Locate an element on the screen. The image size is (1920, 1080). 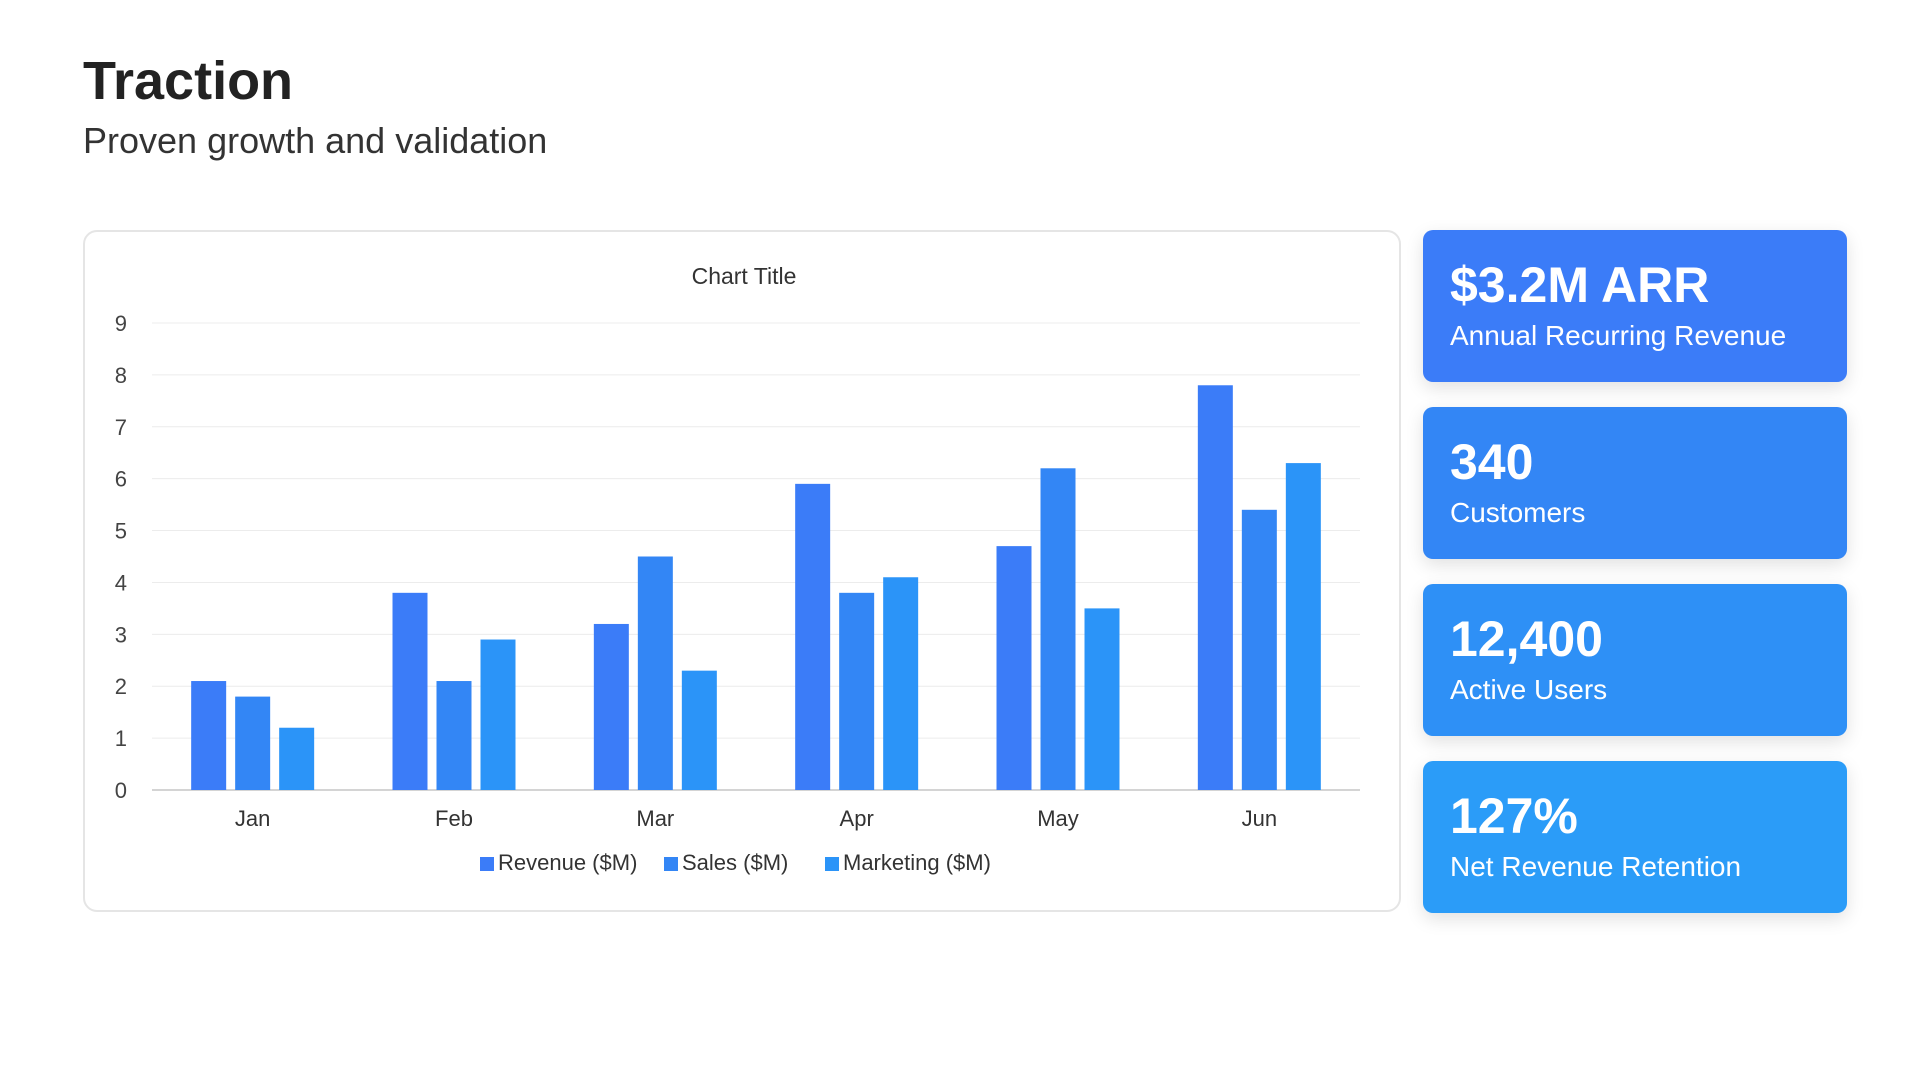
metric-label: Active Users is located at coordinates (1529, 689).